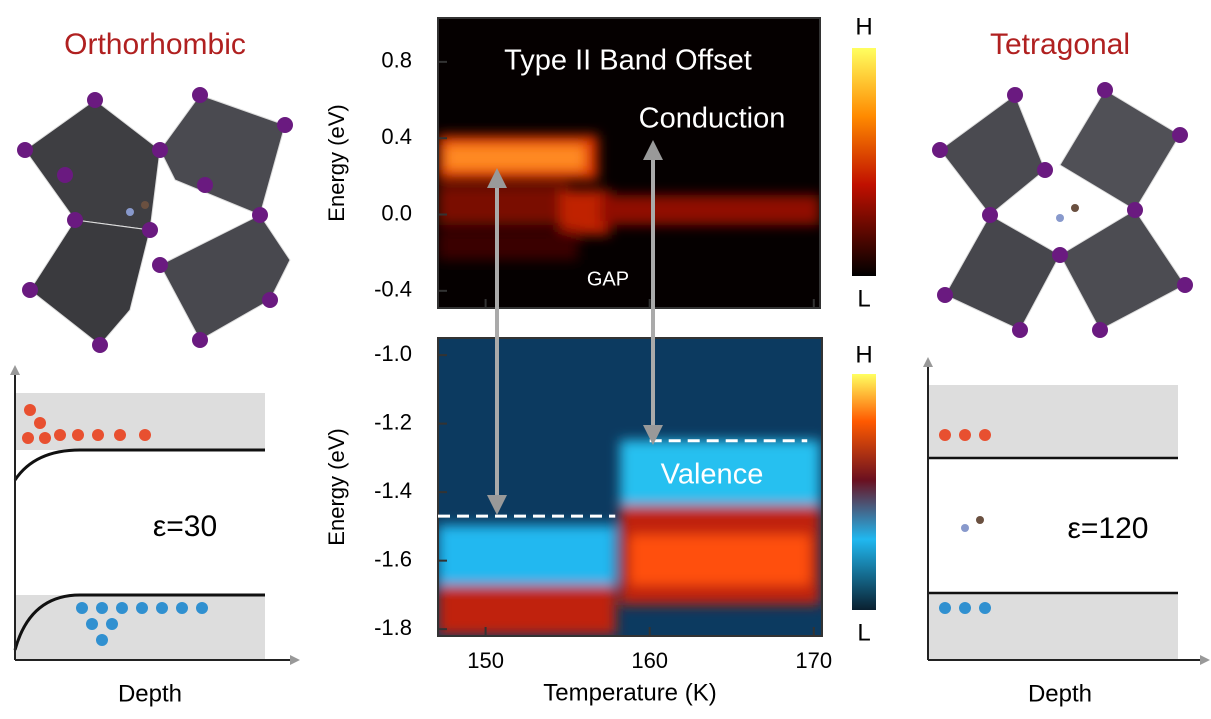  Describe the element at coordinates (712, 475) in the screenshot. I see `band-label: Valence` at that location.